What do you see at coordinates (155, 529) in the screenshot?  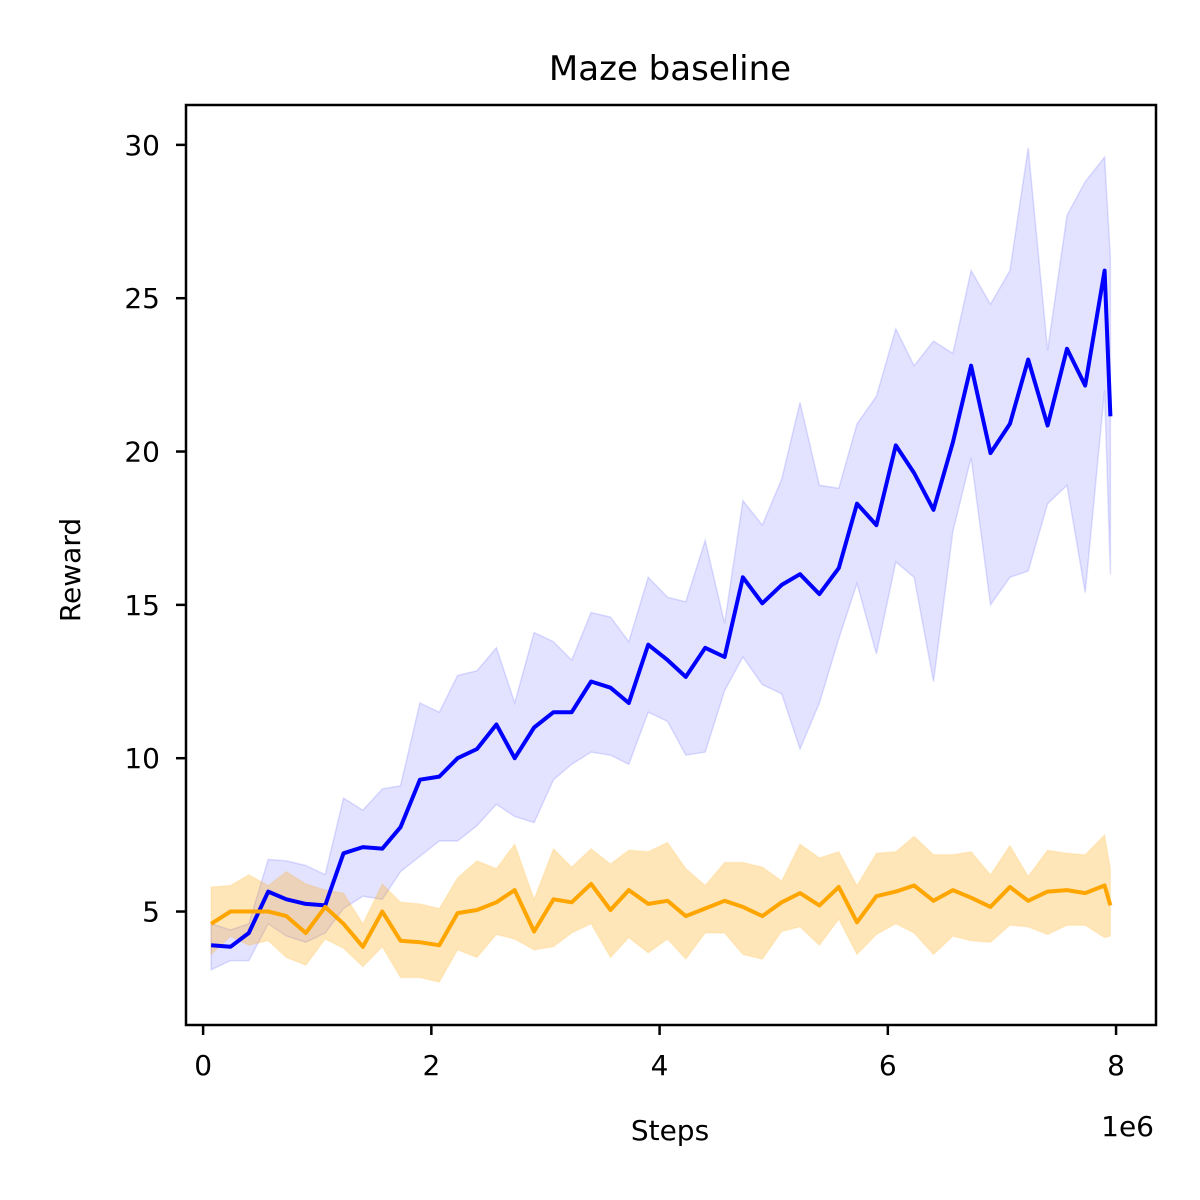 I see `y-axis-ticks: 5 10 15 20 25 30` at bounding box center [155, 529].